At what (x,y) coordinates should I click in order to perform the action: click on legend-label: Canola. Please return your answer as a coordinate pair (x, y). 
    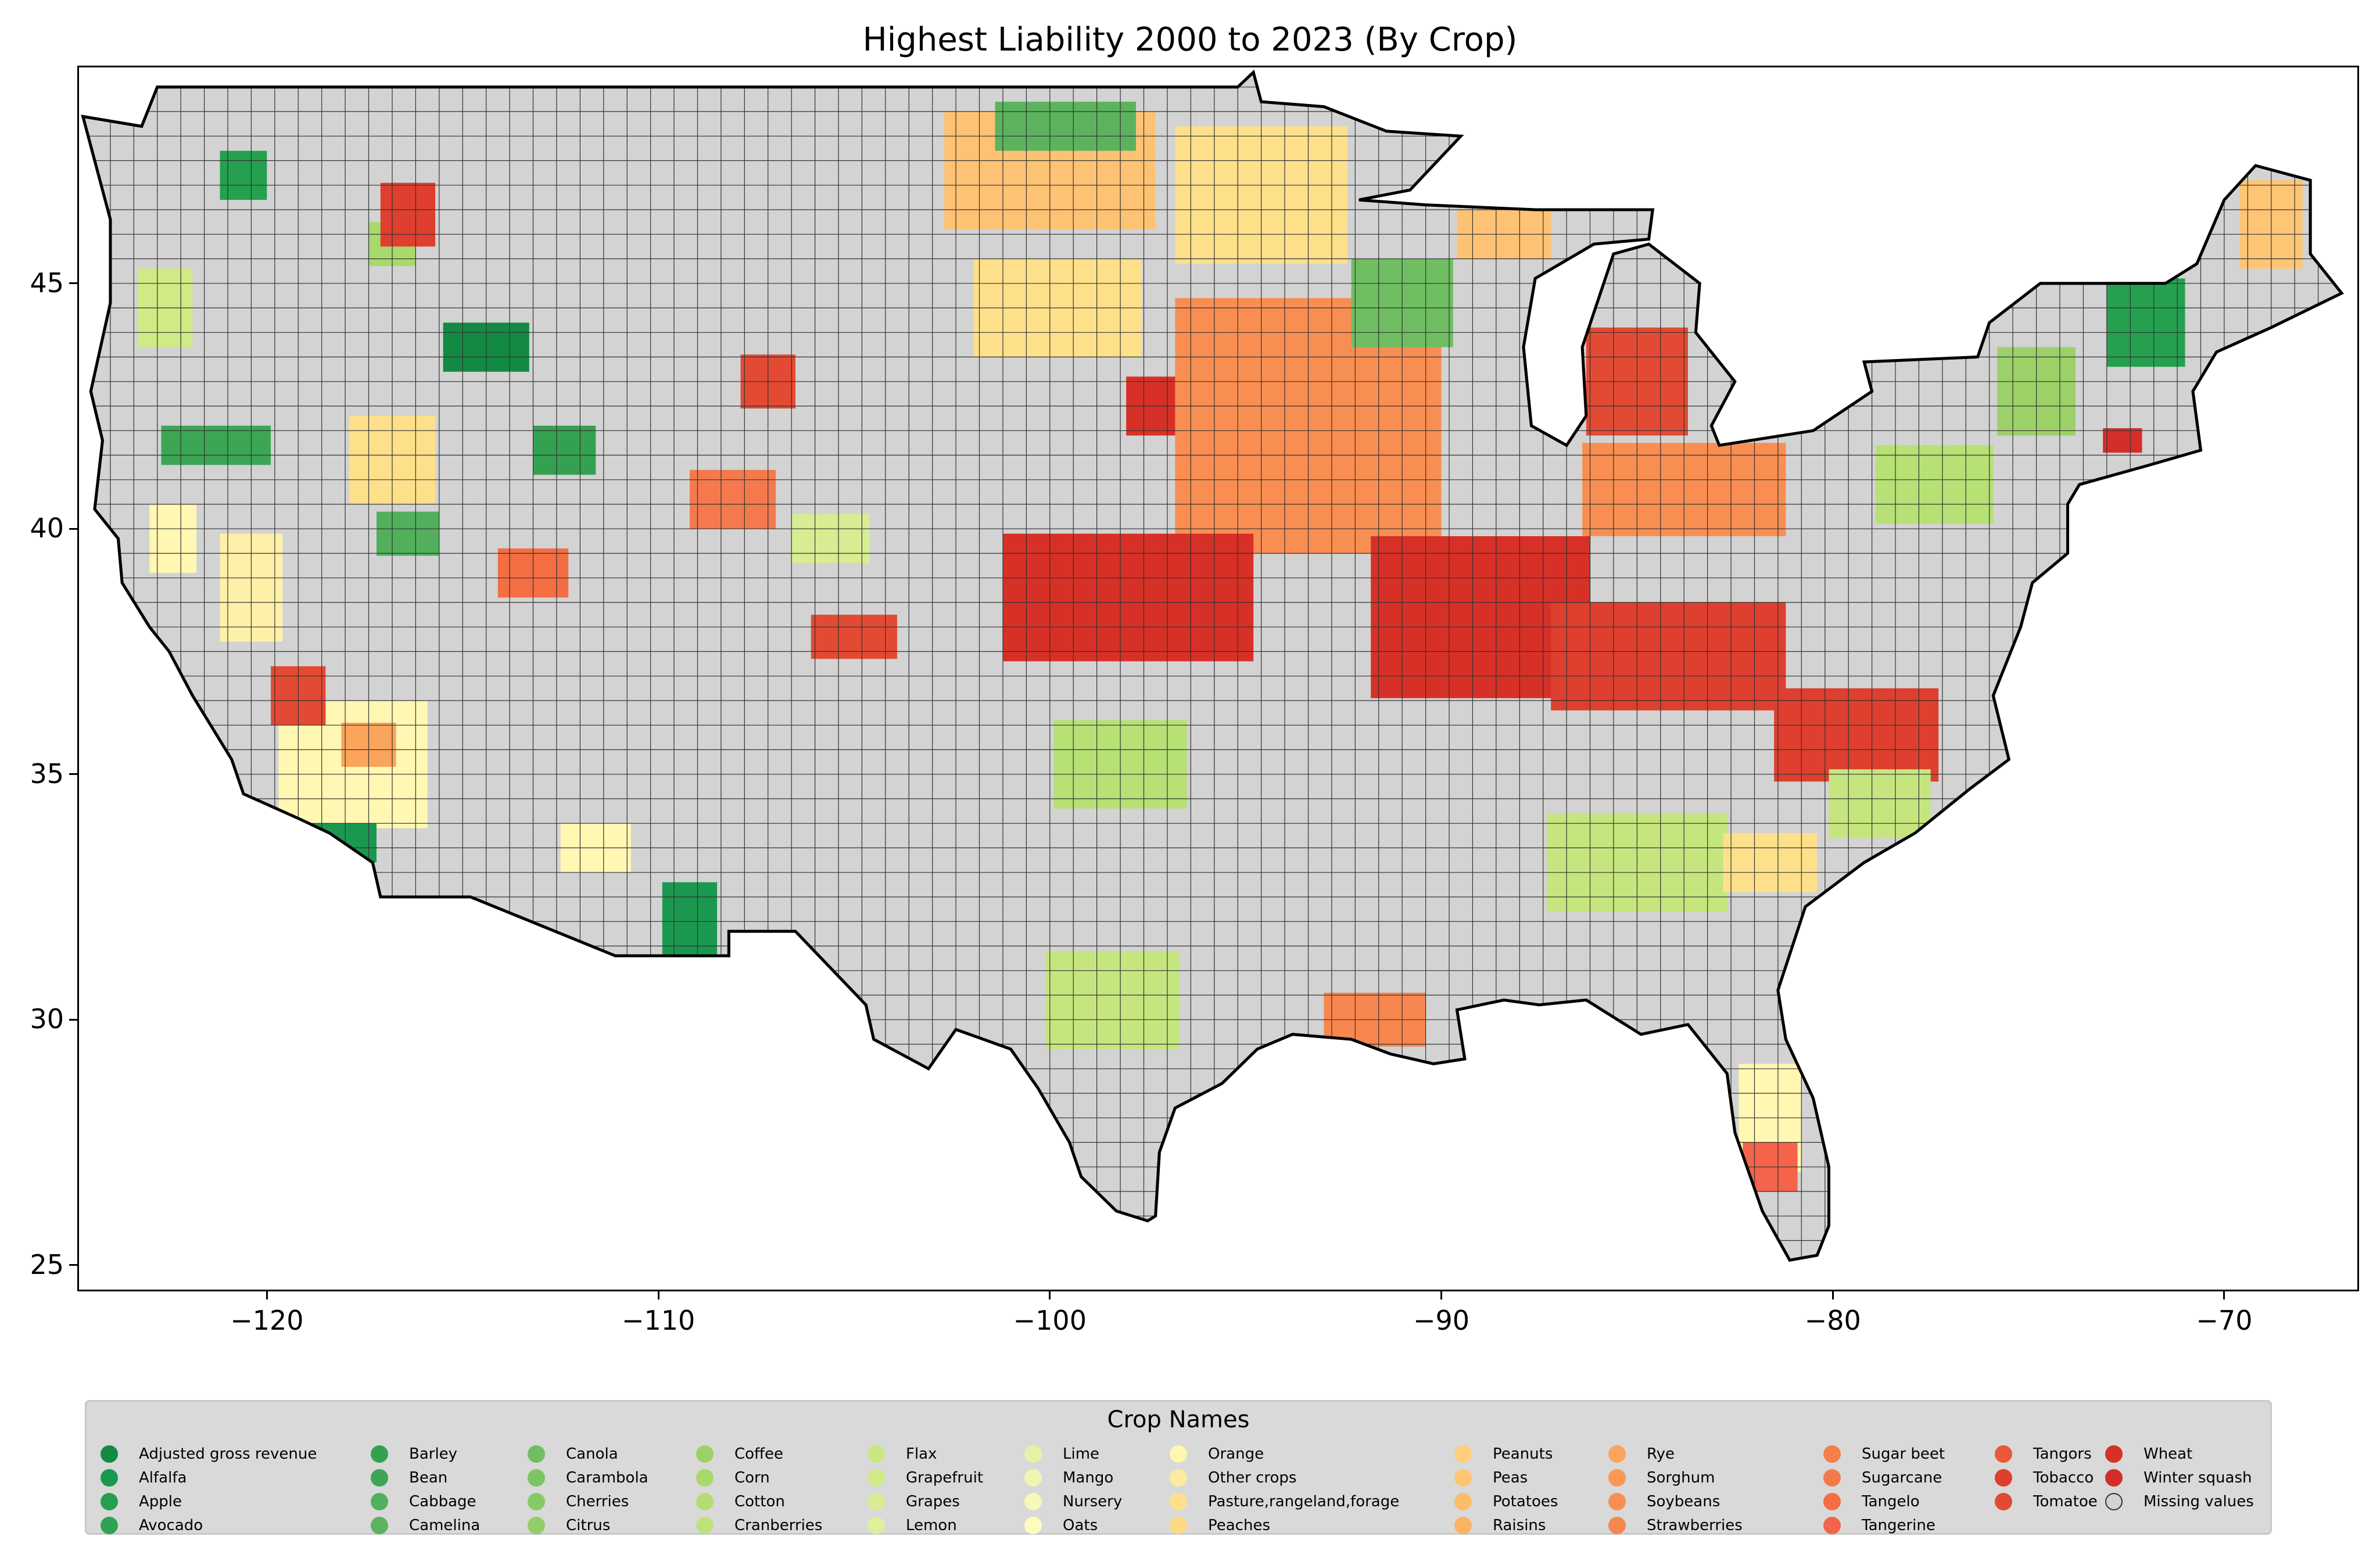
    Looking at the image, I should click on (592, 1454).